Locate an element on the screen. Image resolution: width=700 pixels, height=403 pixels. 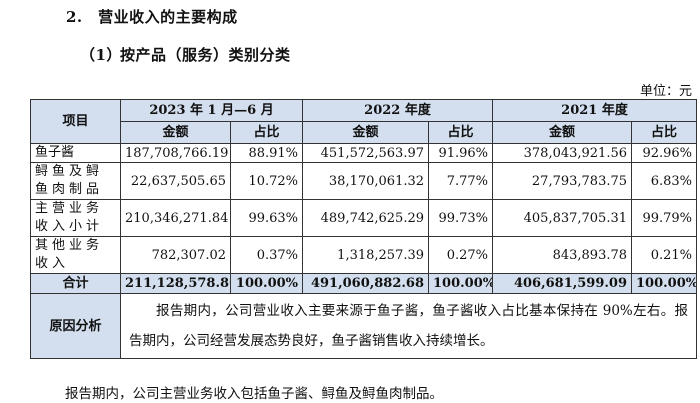
row-label: 主营业务收入小计 is located at coordinates (75, 218).